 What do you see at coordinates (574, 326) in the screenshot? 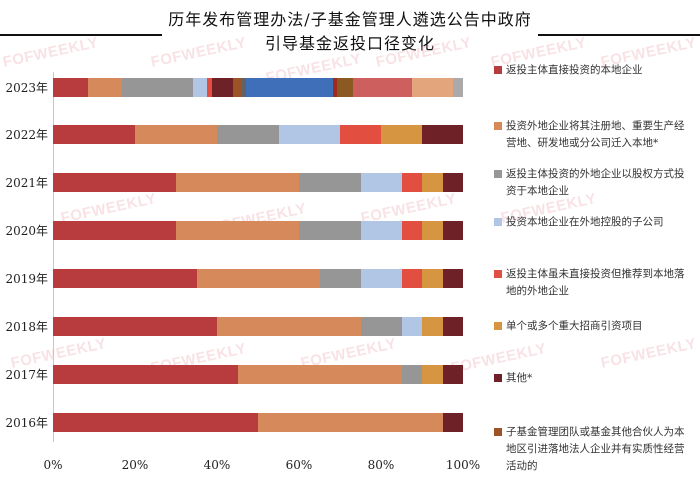
I see `legend-label: 单个或多个重大招商引资项目` at bounding box center [574, 326].